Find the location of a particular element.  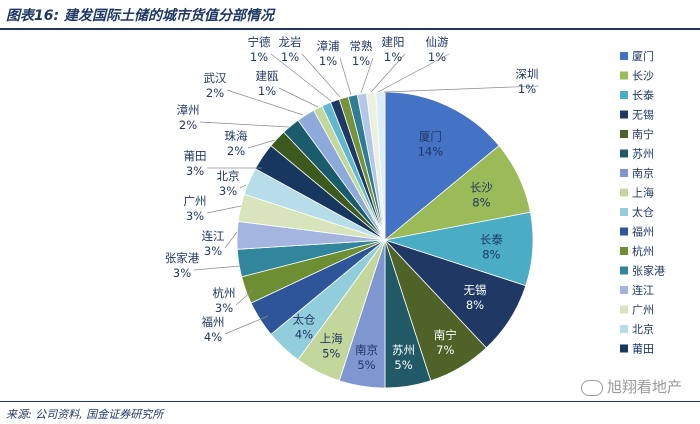

slice-value-label-15: 3% is located at coordinates (195, 171).